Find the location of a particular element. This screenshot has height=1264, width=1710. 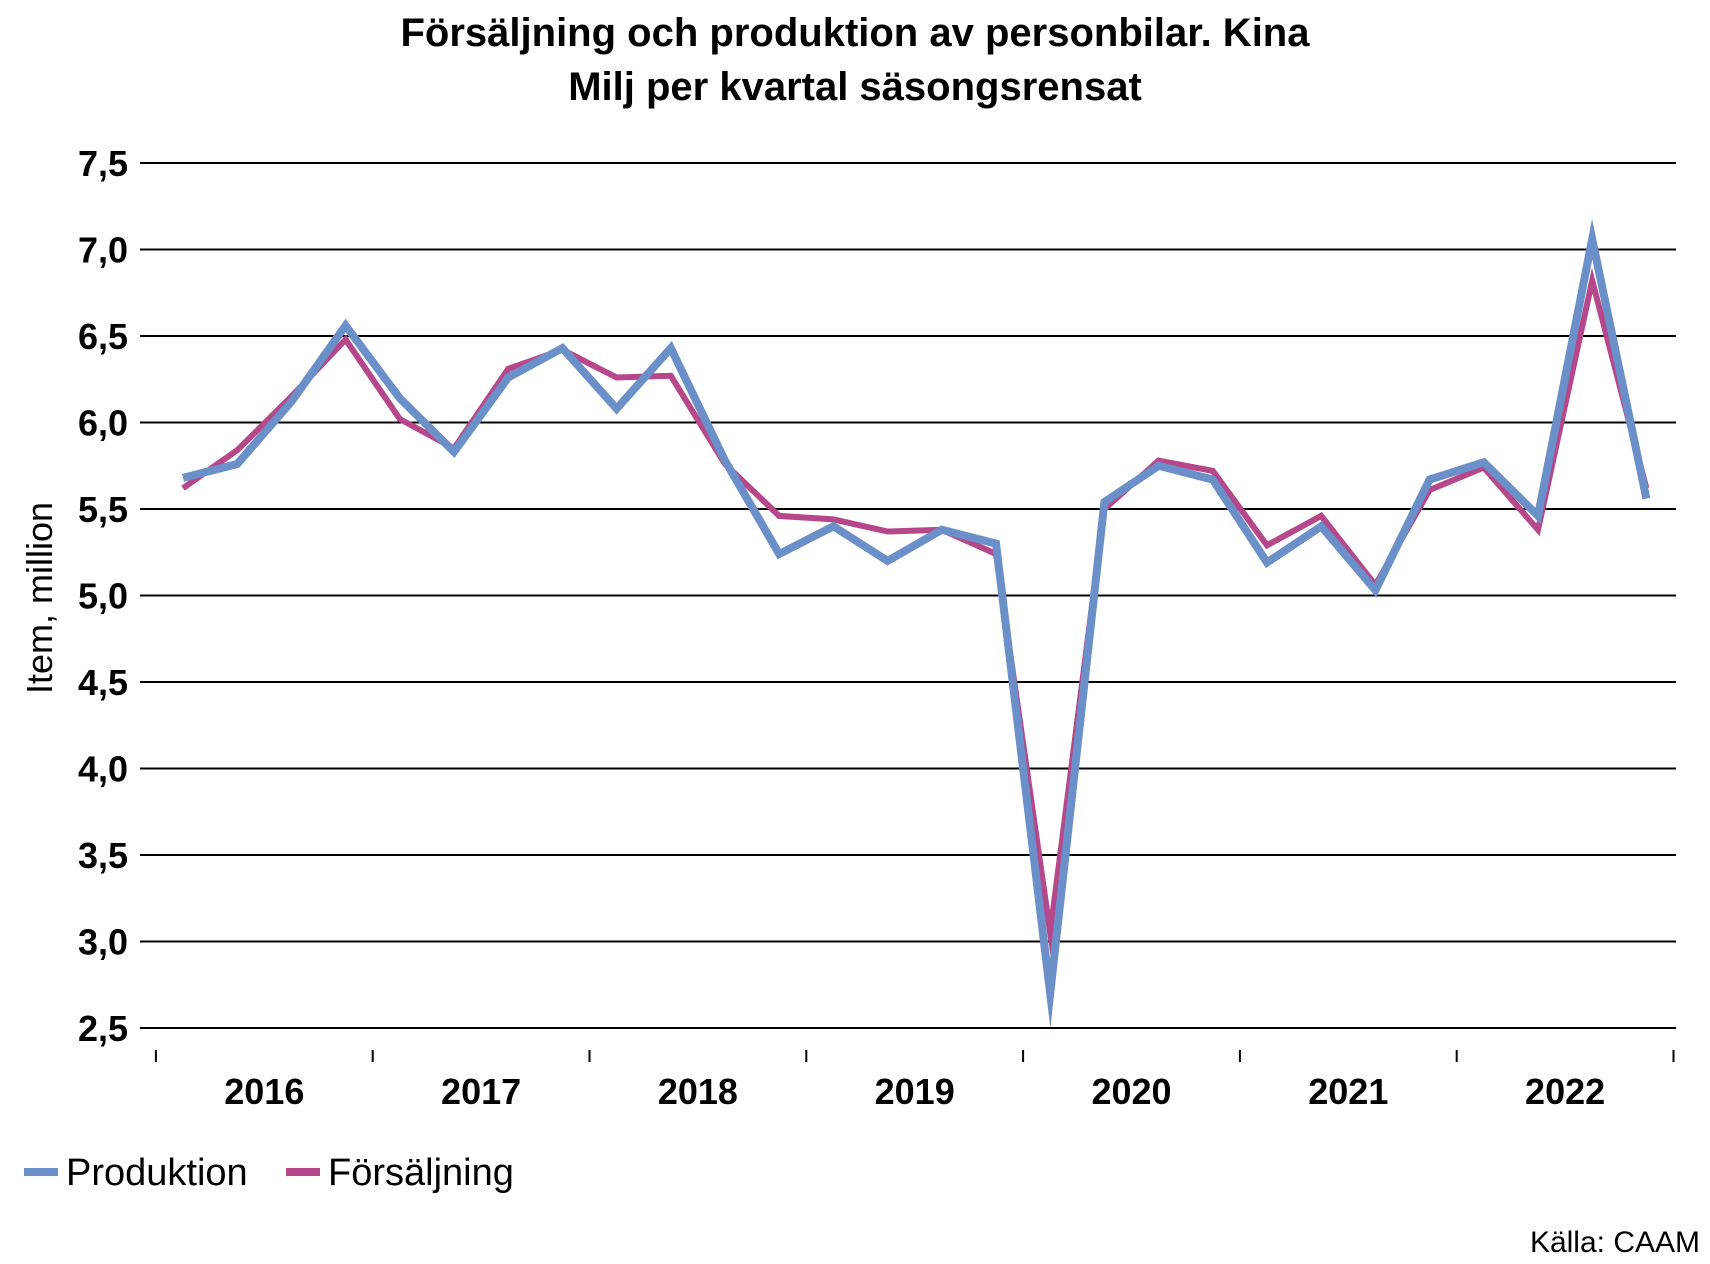

legend-label: Försäljning is located at coordinates (421, 1173).